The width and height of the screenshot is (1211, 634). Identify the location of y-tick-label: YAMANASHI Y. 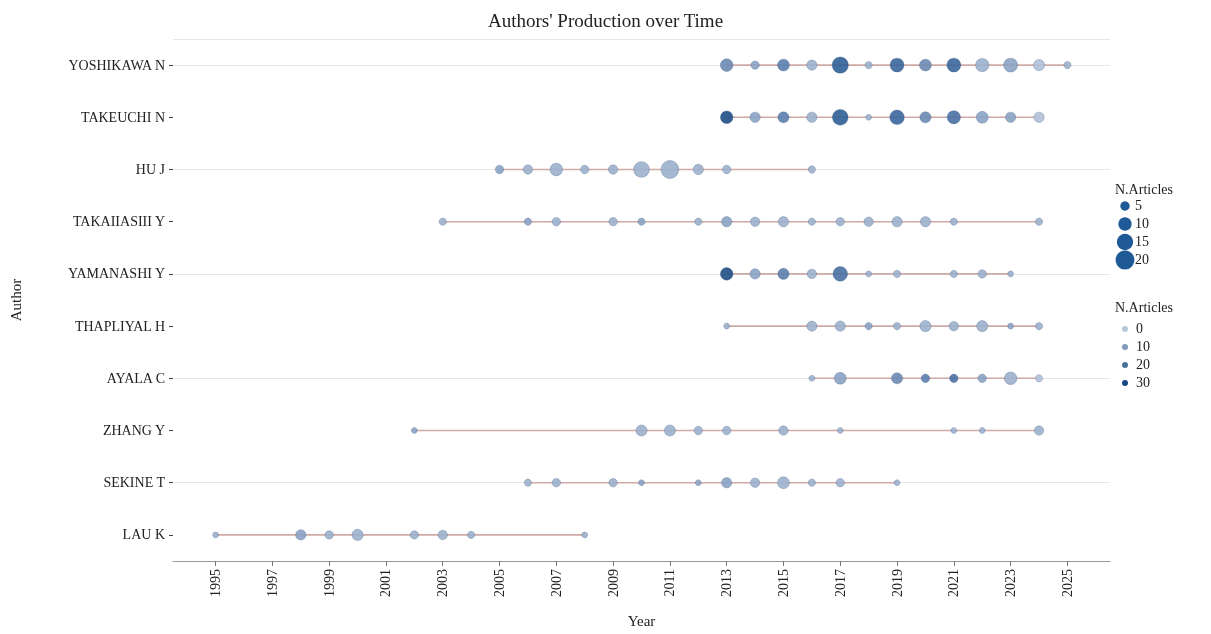
(116, 274).